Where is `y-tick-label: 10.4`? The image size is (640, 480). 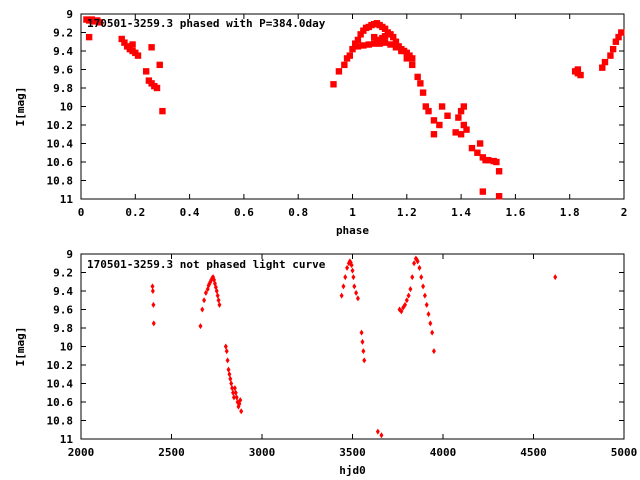 y-tick-label: 10.4 is located at coordinates (60, 144).